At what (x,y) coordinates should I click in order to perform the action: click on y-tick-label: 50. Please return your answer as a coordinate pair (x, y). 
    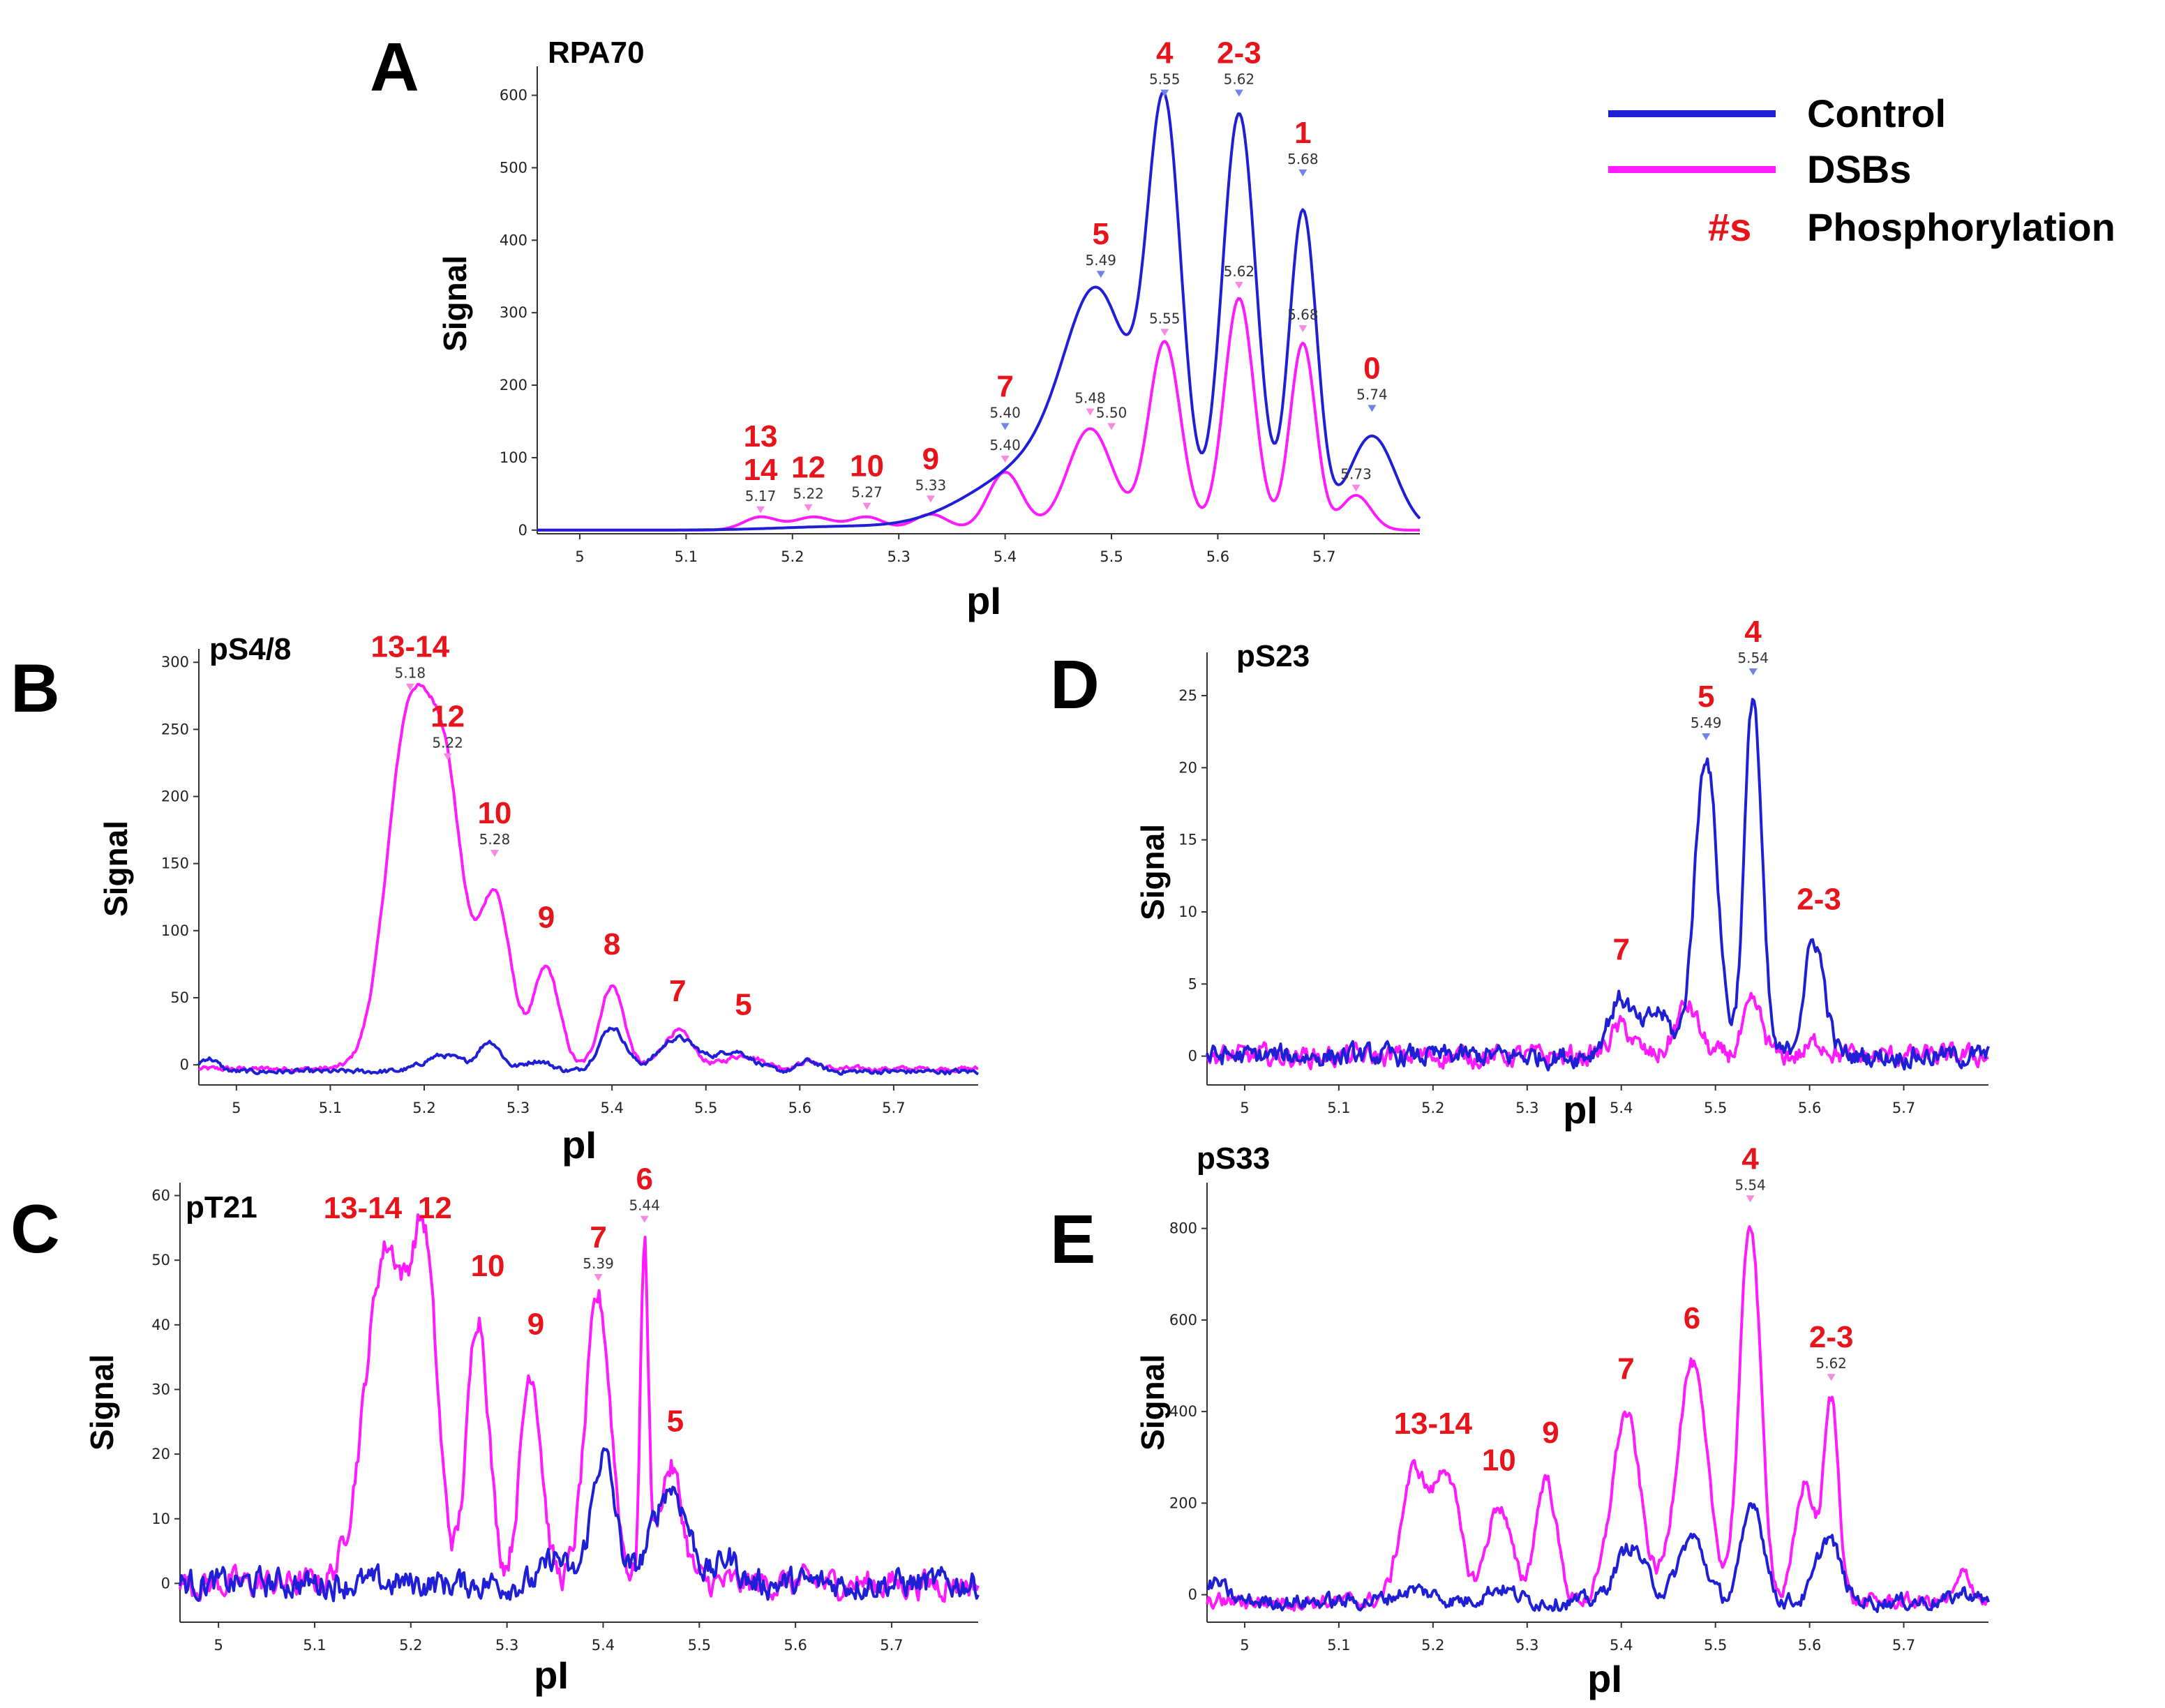
    Looking at the image, I should click on (179, 997).